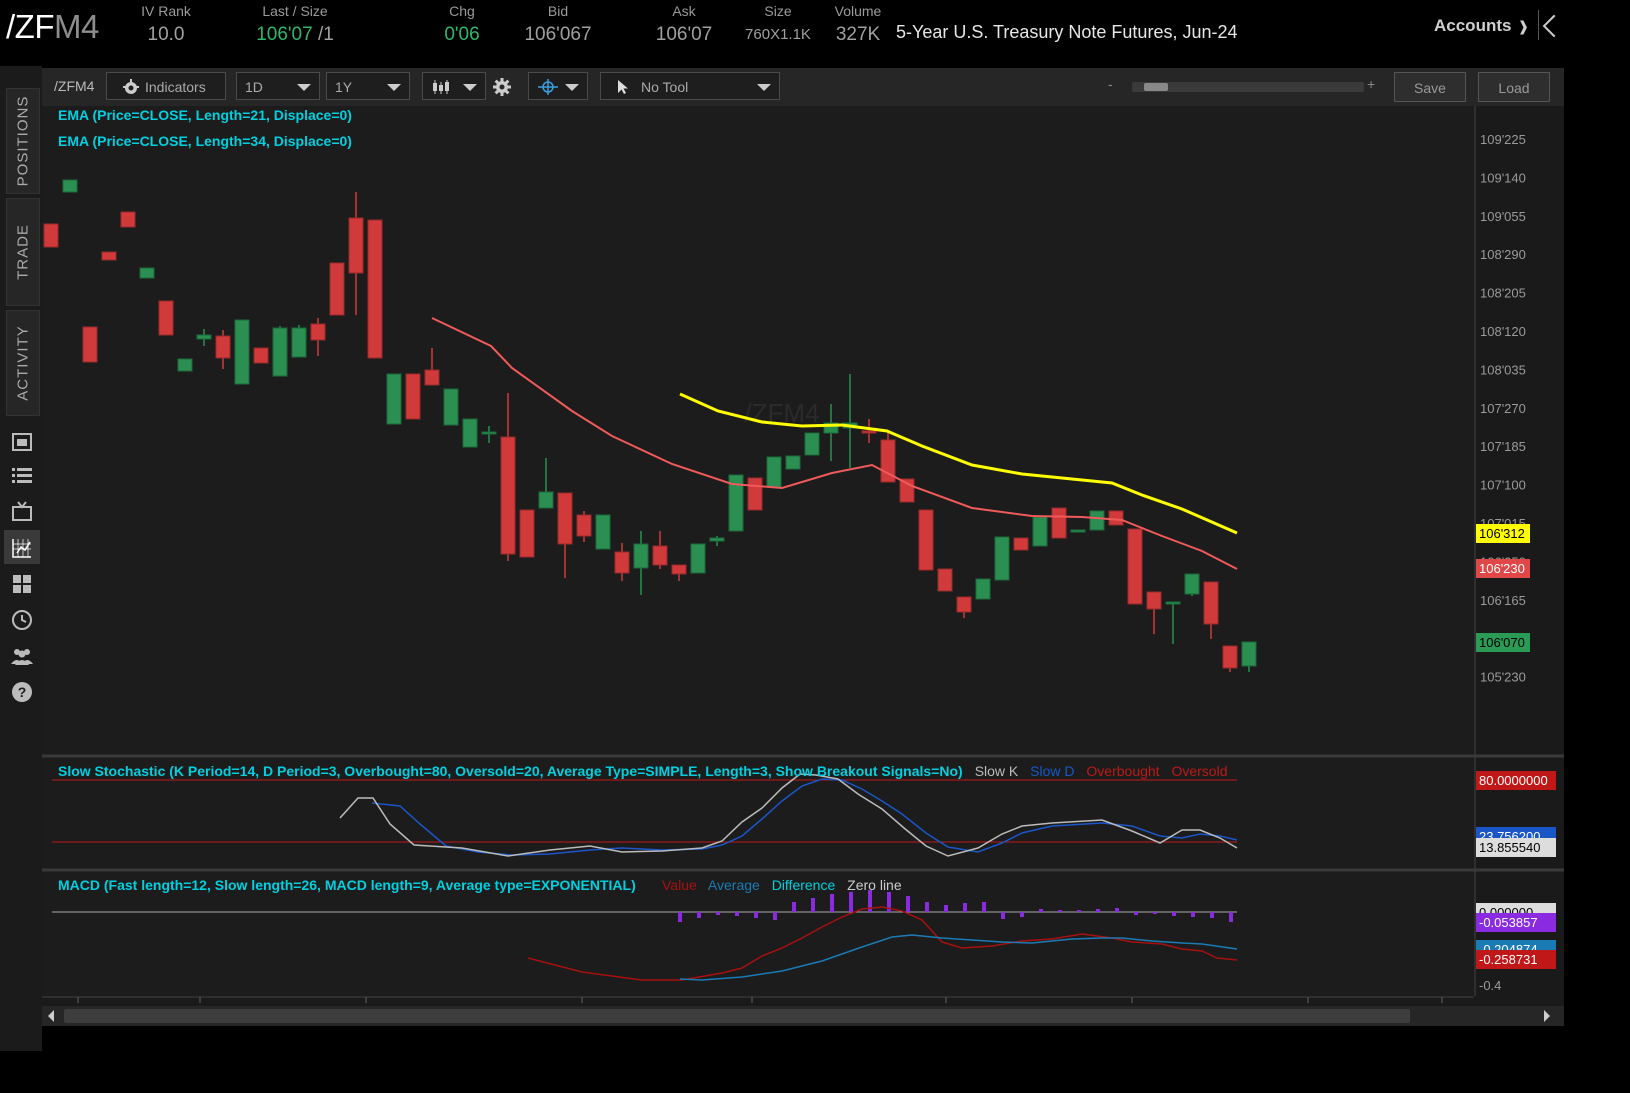 The image size is (1630, 1093). Describe the element at coordinates (1503, 642) in the screenshot. I see `price-marker-bg` at that location.